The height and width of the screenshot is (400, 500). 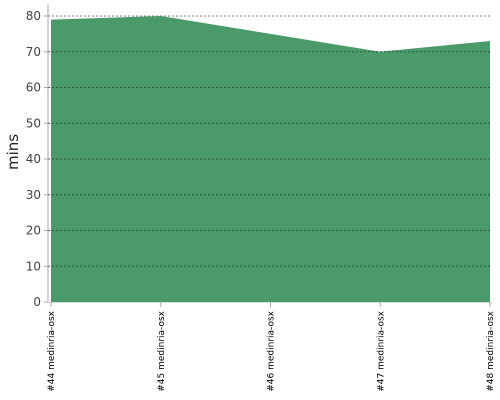 What do you see at coordinates (13, 152) in the screenshot?
I see `y-axis-label: mins` at bounding box center [13, 152].